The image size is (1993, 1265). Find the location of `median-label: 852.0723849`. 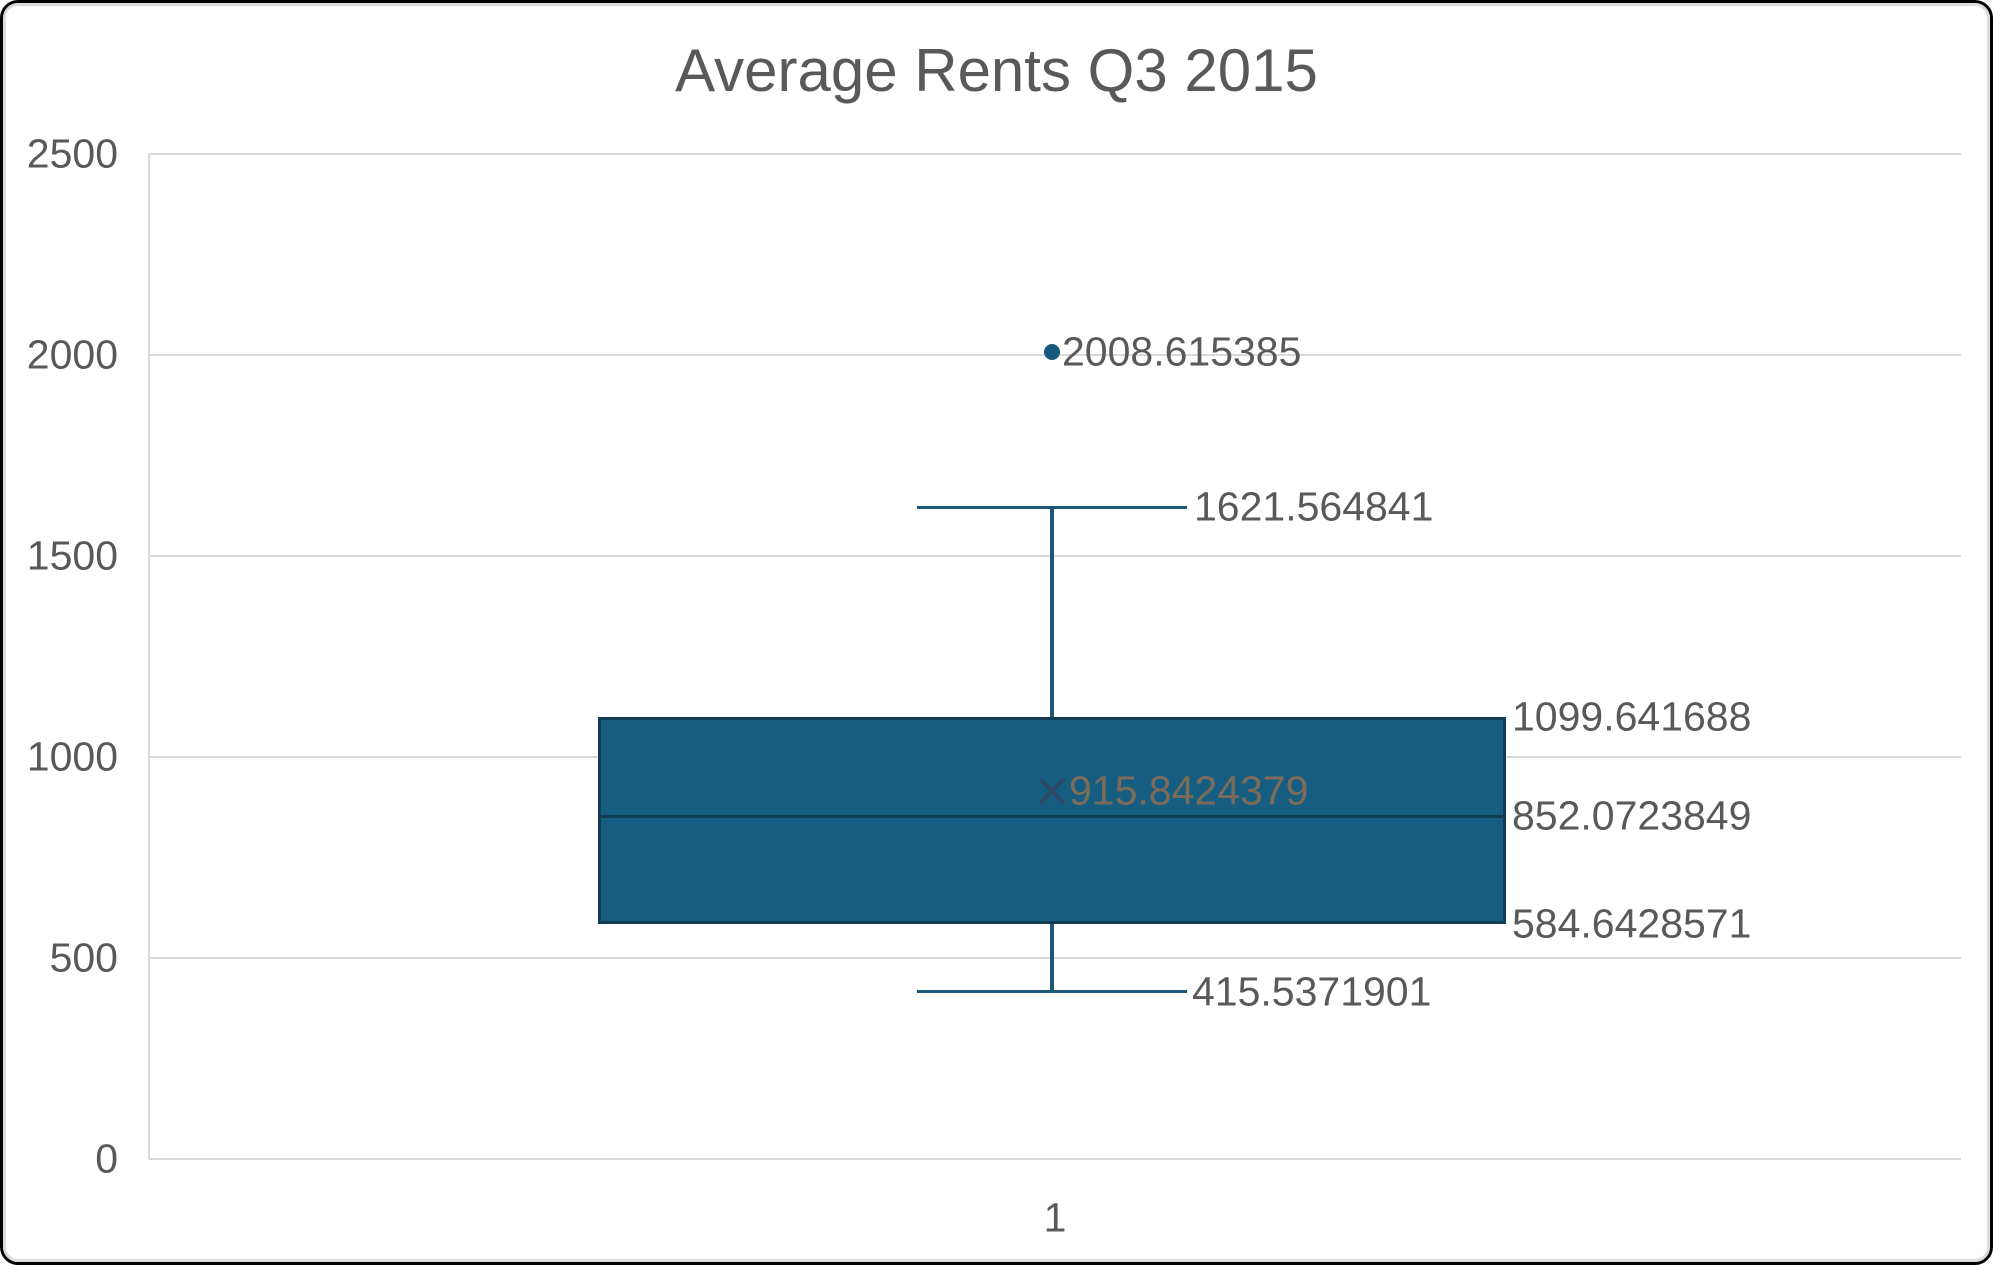

median-label: 852.0723849 is located at coordinates (1632, 815).